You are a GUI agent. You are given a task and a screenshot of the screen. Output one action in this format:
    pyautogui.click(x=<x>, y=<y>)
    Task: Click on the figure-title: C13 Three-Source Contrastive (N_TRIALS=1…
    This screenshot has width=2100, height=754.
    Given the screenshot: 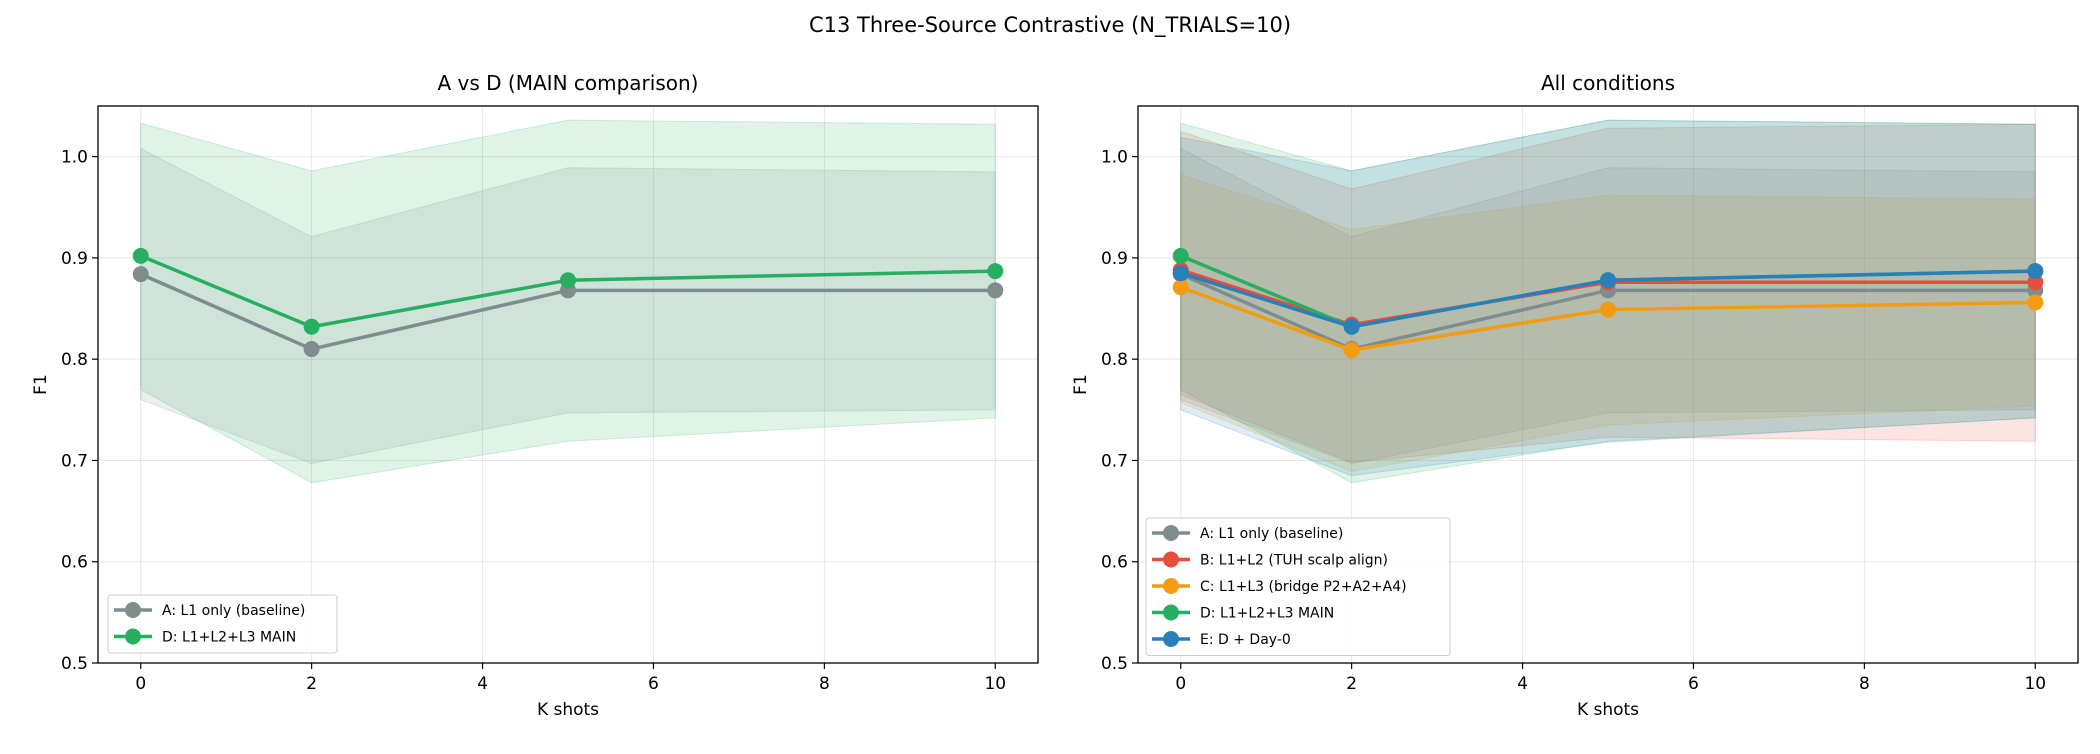 What is the action you would take?
    pyautogui.click(x=1050, y=25)
    